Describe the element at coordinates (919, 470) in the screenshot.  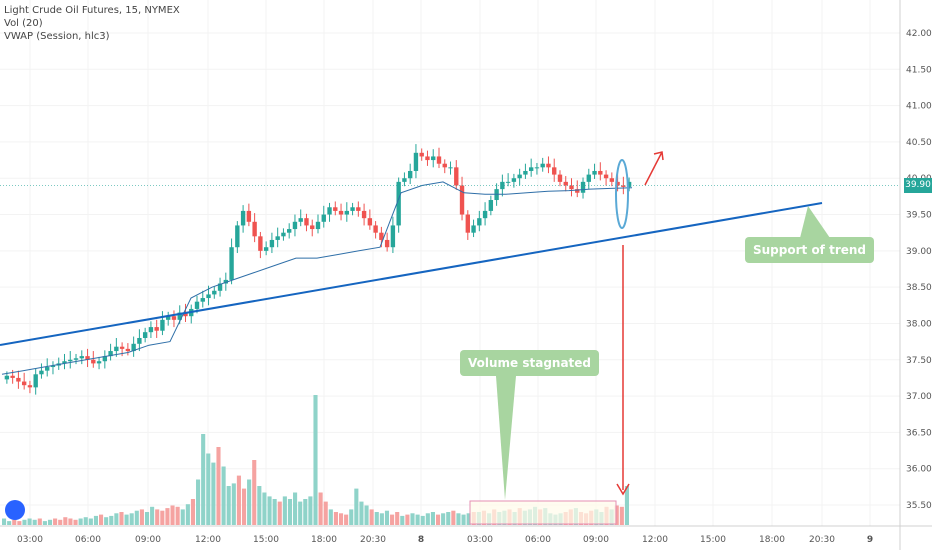
I see `price-tick-label: 36.00` at that location.